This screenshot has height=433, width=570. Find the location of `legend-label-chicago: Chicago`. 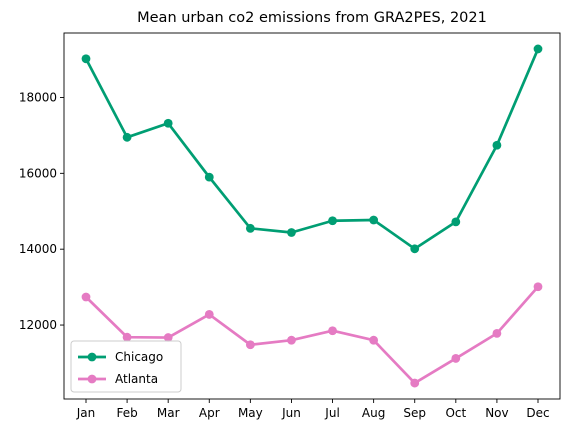

legend-label-chicago: Chicago is located at coordinates (139, 357).